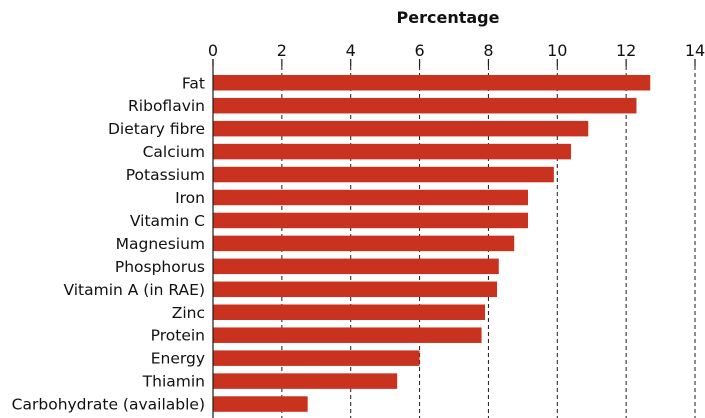  What do you see at coordinates (178, 336) in the screenshot?
I see `category-label-protein: Protein` at bounding box center [178, 336].